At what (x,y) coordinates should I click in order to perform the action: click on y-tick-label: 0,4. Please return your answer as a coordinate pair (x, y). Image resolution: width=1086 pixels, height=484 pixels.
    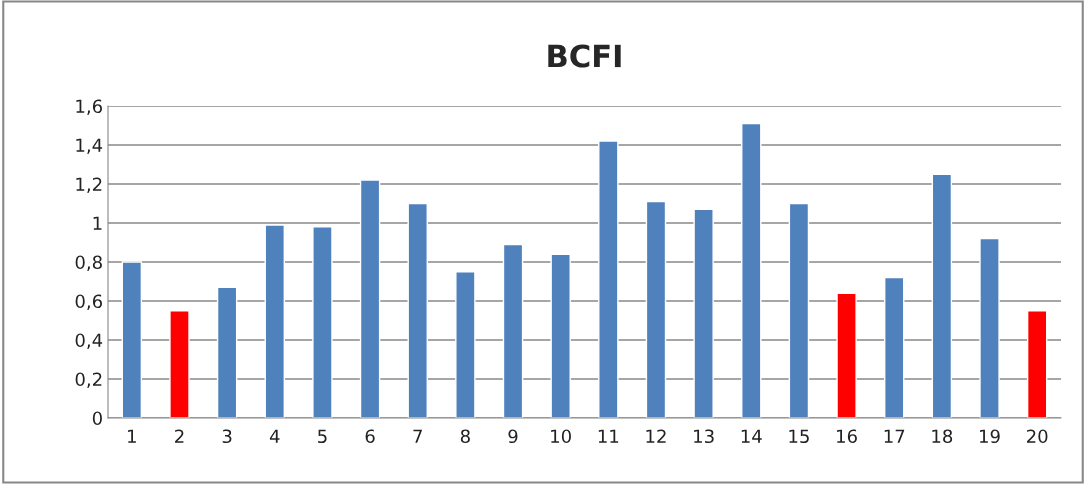
    Looking at the image, I should click on (89, 341).